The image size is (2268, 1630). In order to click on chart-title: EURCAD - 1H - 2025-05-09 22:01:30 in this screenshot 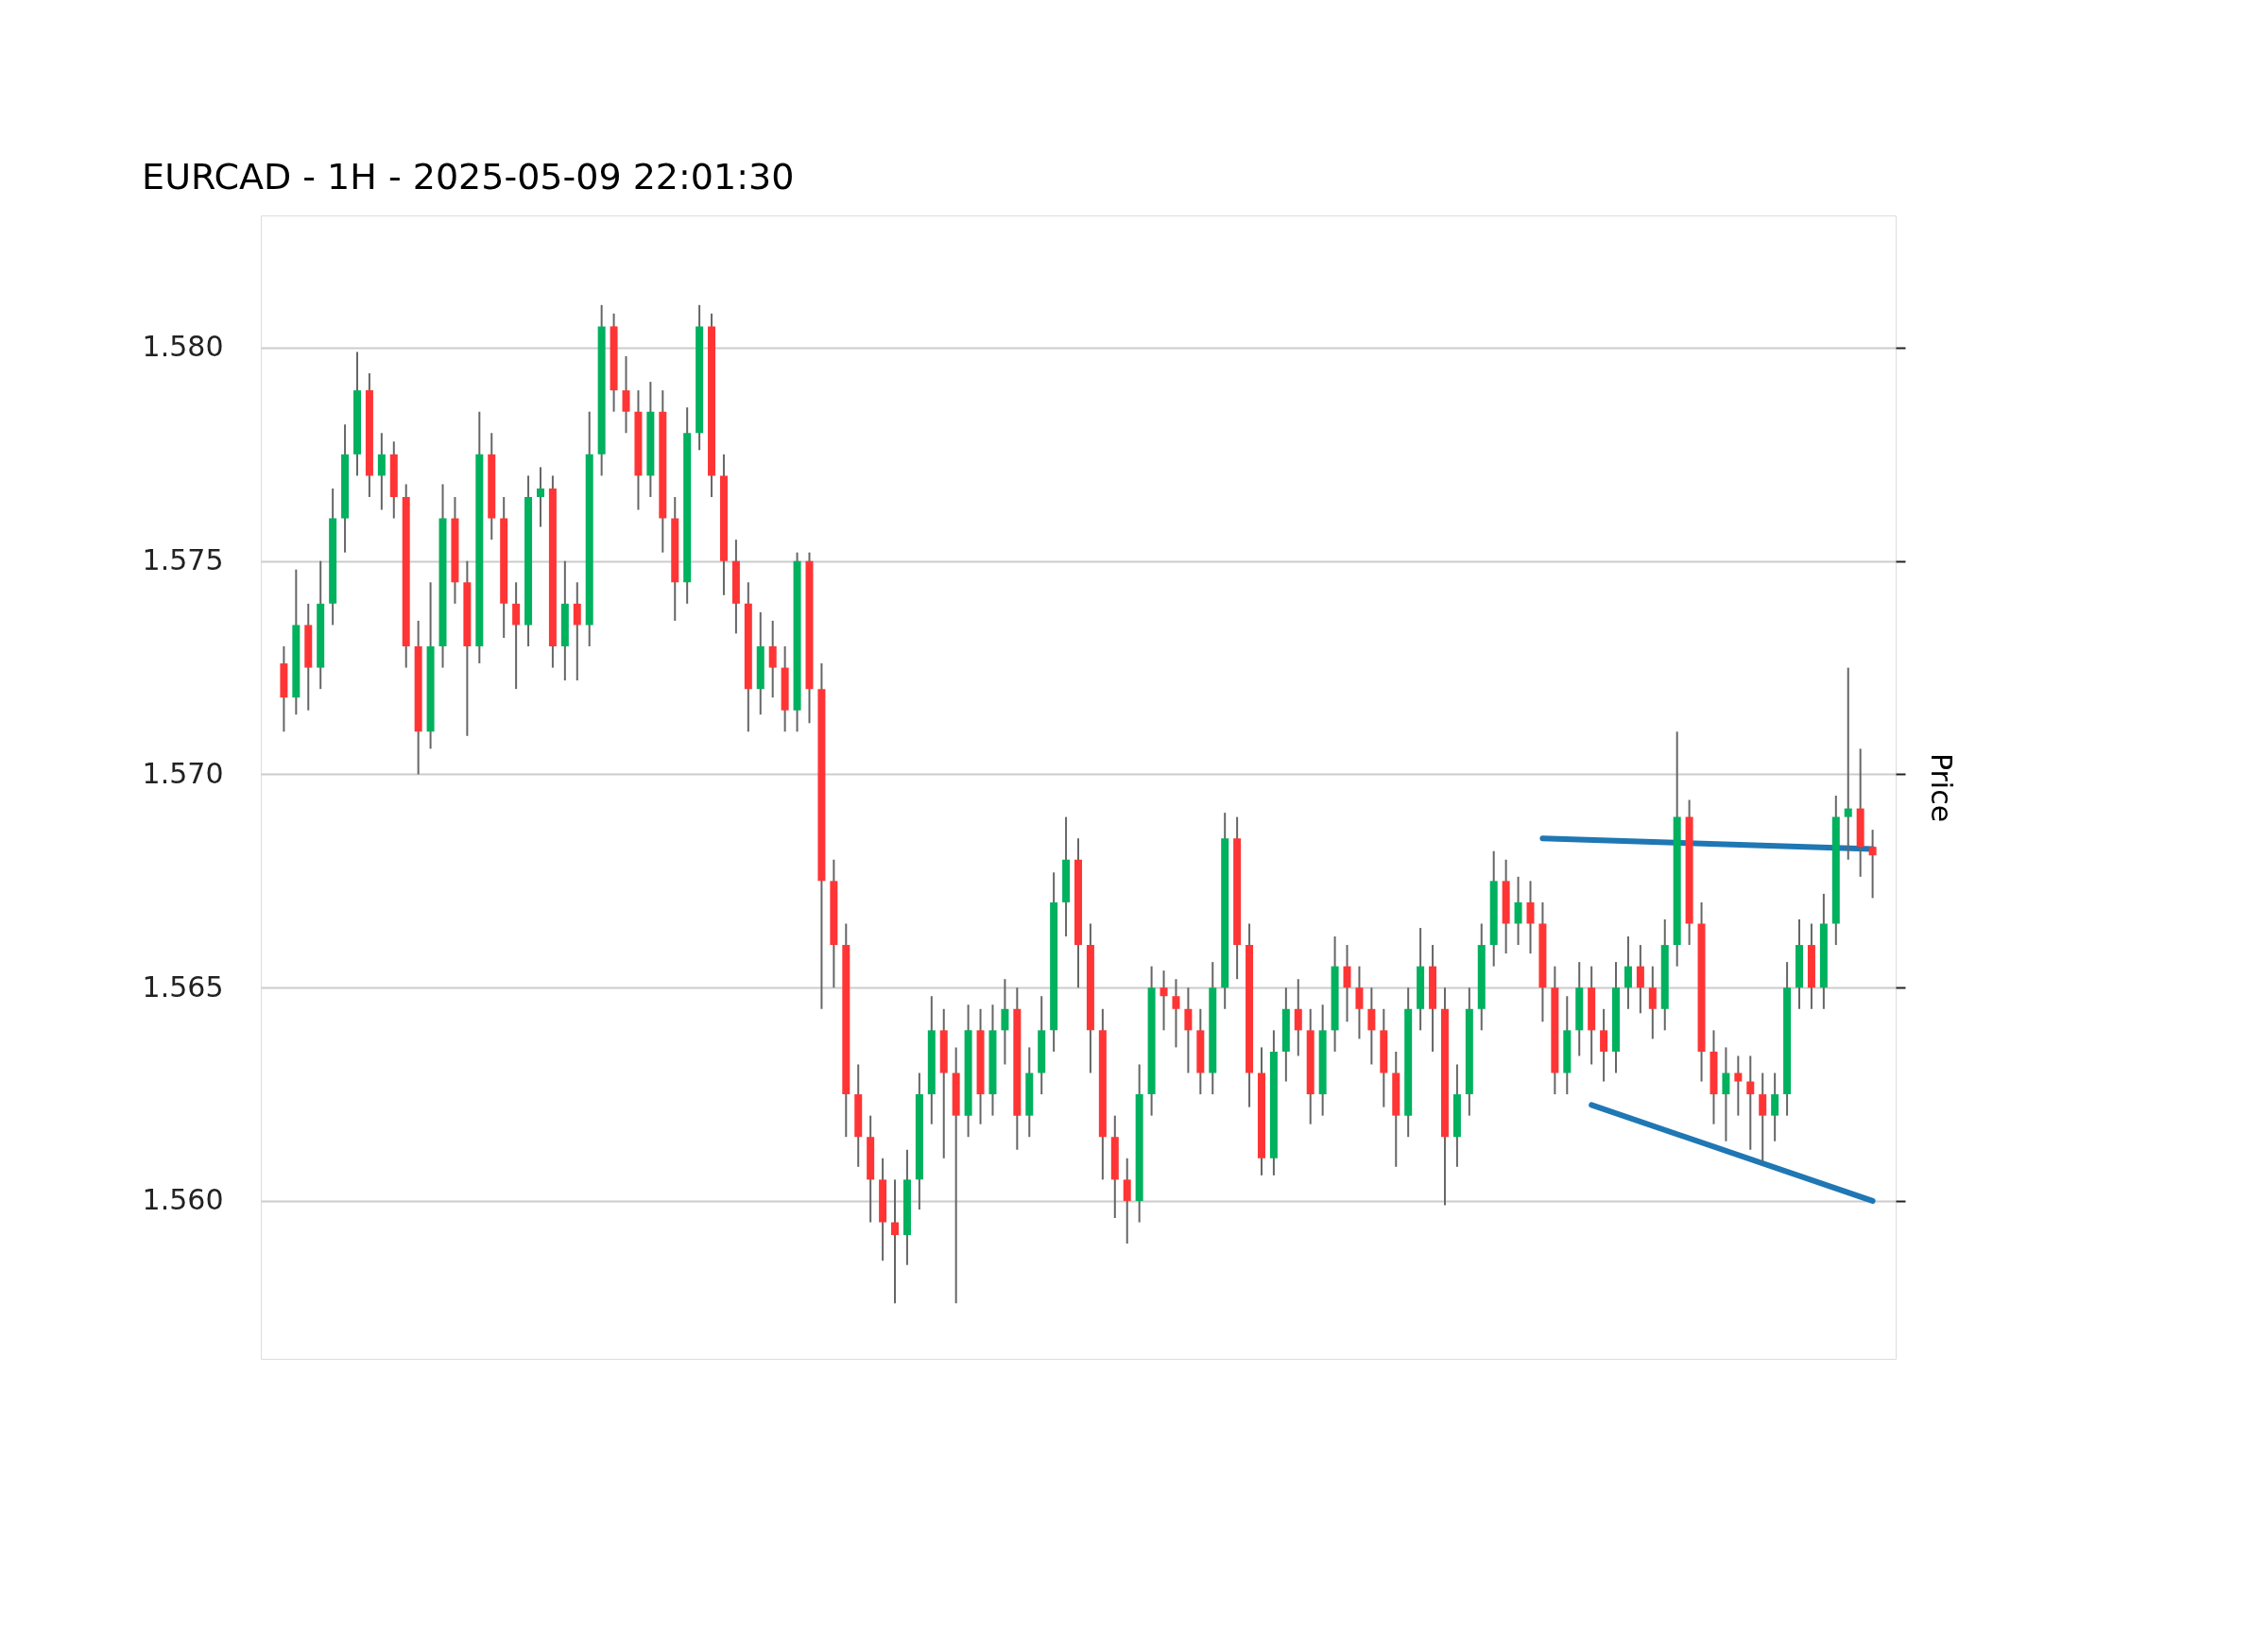, I will do `click(468, 177)`.